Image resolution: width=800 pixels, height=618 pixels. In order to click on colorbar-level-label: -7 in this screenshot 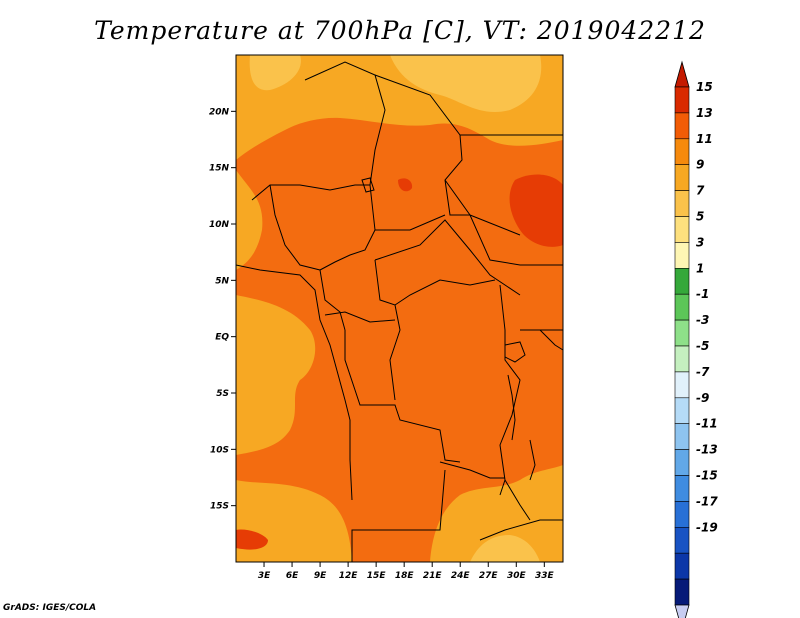, I will do `click(703, 372)`.